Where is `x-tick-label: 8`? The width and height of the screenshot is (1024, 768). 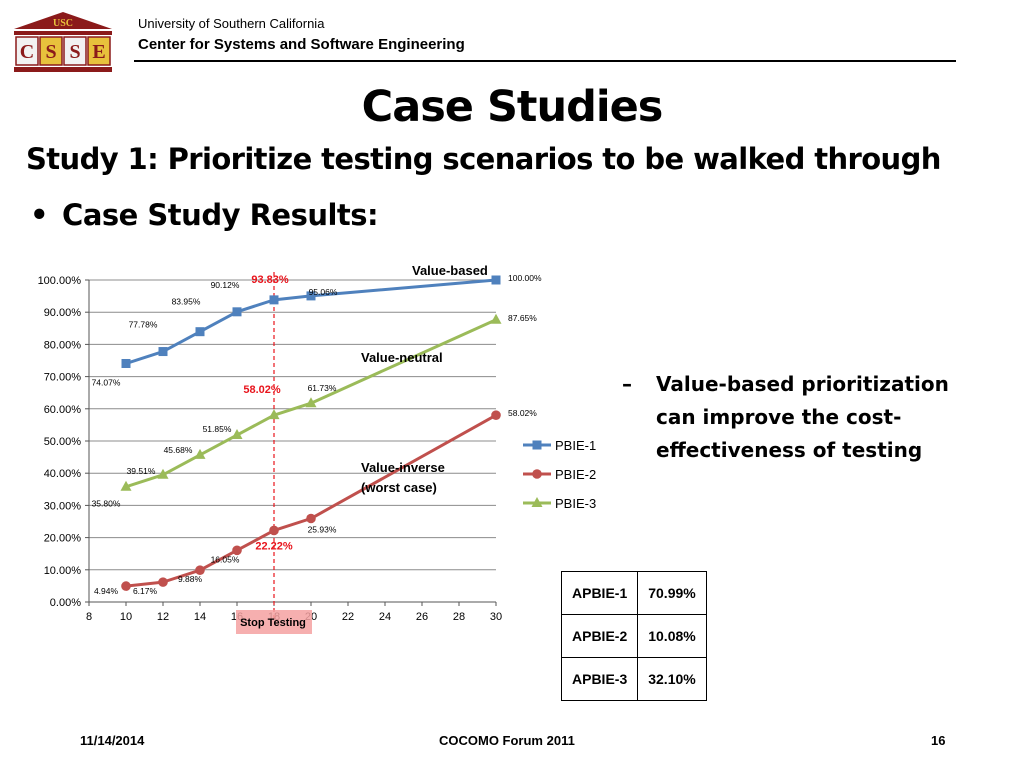
x-tick-label: 8 is located at coordinates (89, 617).